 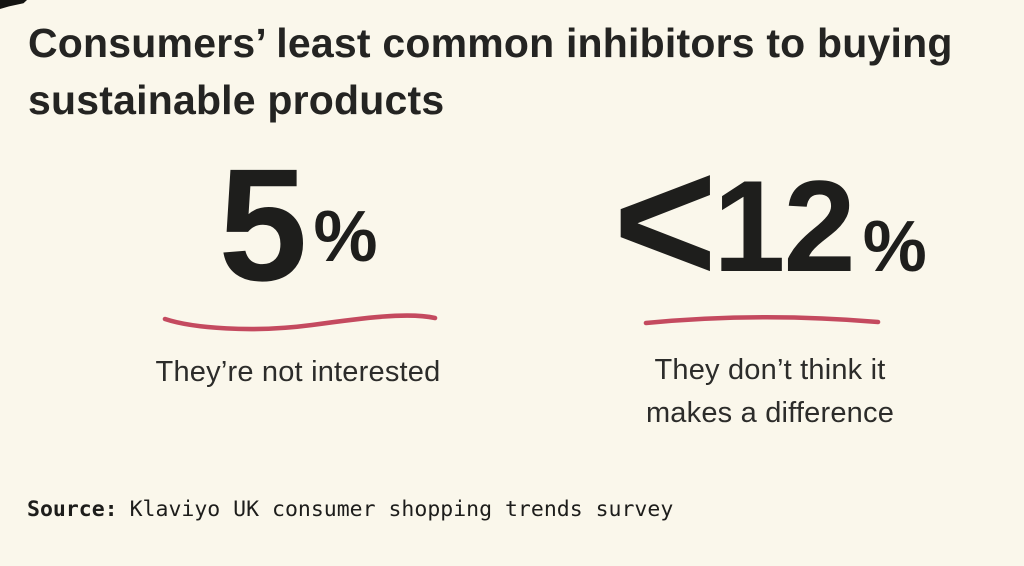 I want to click on hand-drawn-underline-left, so click(x=300, y=322).